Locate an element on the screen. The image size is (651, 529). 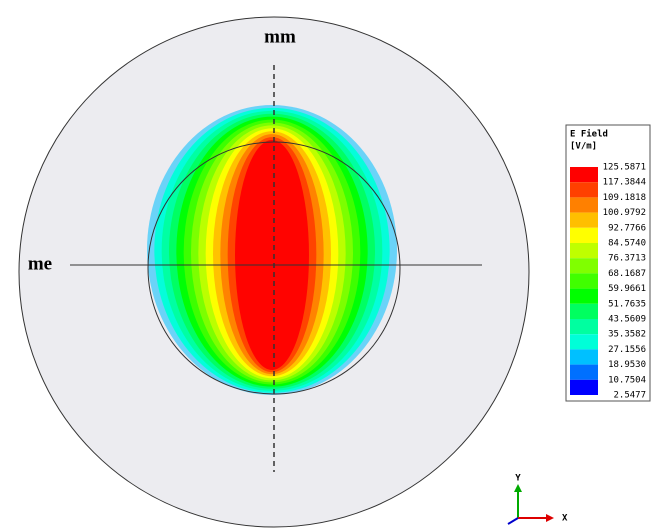
triad-x-head is located at coordinates (550, 518).